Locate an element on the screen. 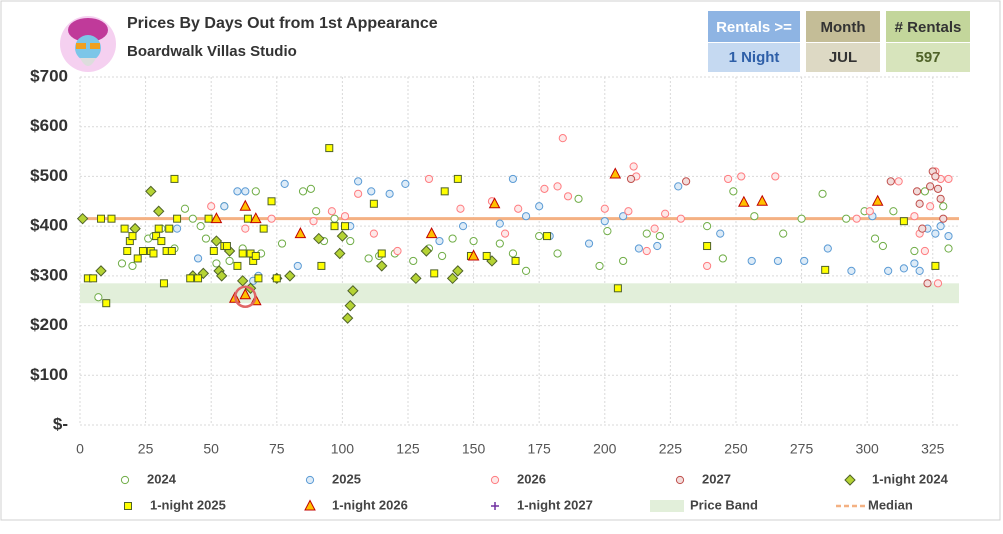 This screenshot has width=1003, height=534. x-tick-label: 25 is located at coordinates (146, 449).